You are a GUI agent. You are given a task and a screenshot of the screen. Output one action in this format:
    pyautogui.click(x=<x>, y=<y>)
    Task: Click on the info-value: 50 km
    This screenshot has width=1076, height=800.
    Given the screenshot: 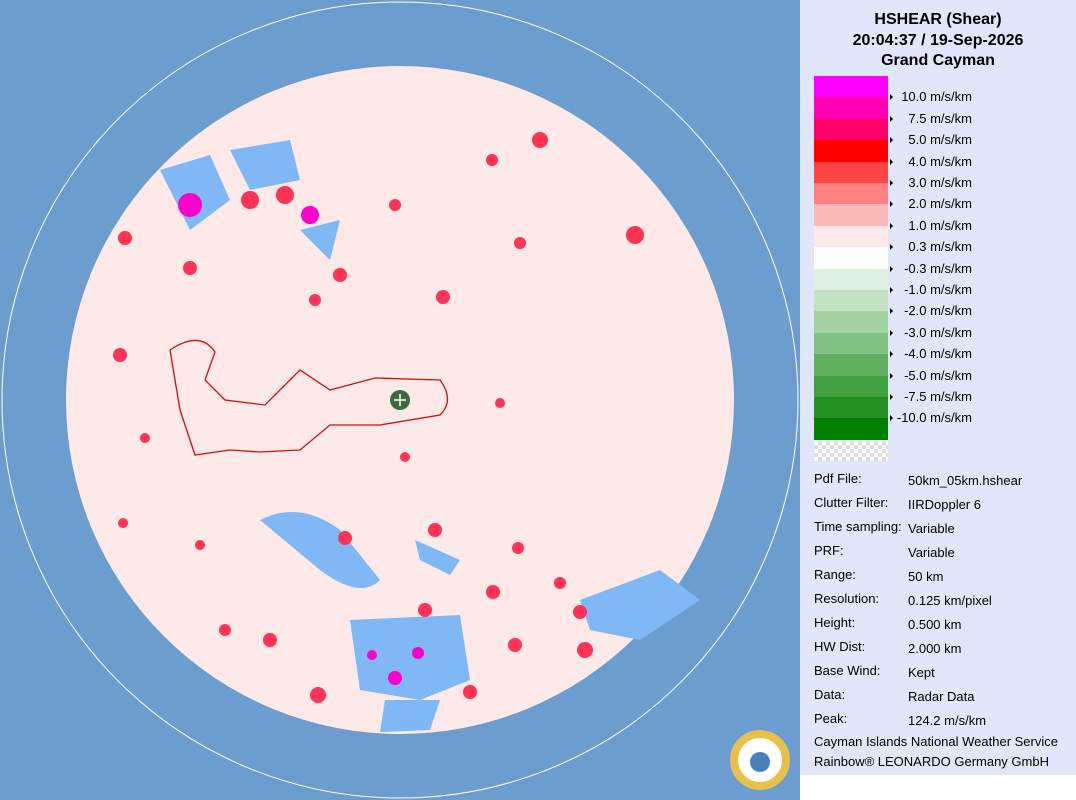 What is the action you would take?
    pyautogui.click(x=926, y=576)
    